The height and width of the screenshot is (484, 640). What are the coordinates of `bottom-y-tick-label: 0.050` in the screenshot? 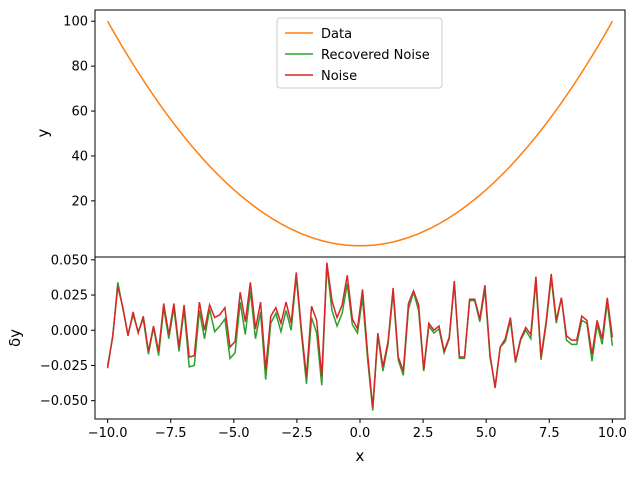 It's located at (69, 260).